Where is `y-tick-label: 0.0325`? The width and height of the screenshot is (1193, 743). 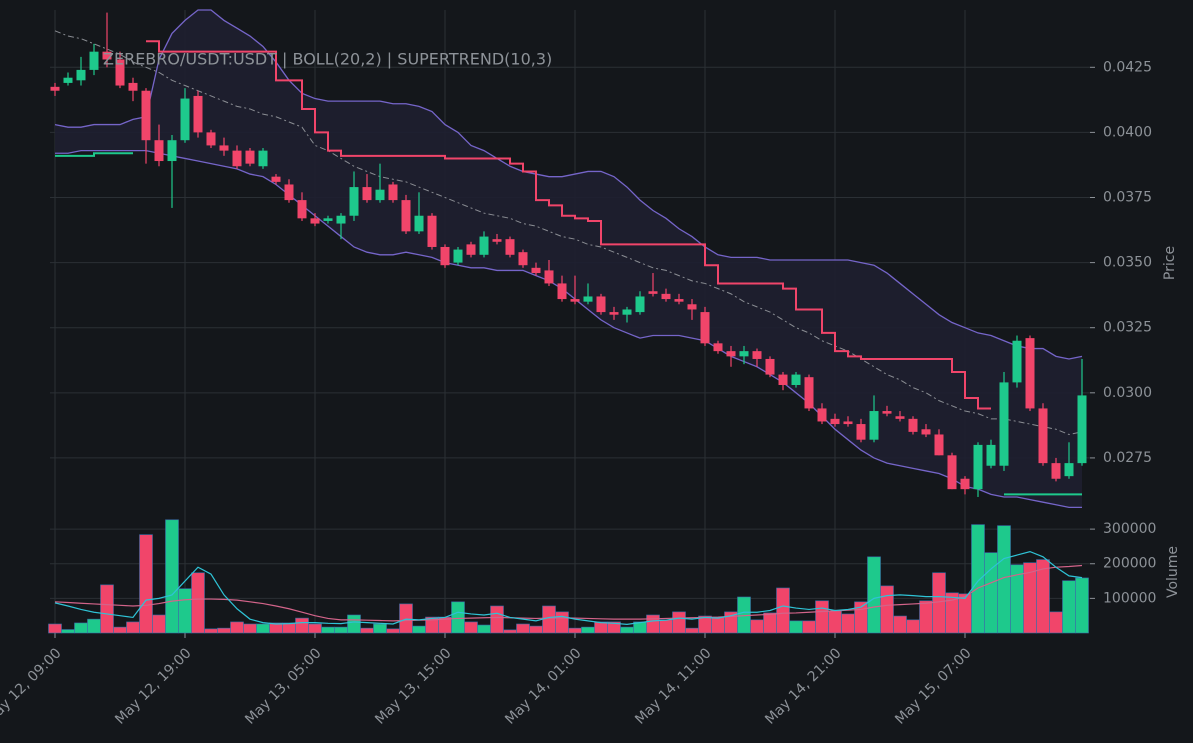 y-tick-label: 0.0325 is located at coordinates (1127, 328).